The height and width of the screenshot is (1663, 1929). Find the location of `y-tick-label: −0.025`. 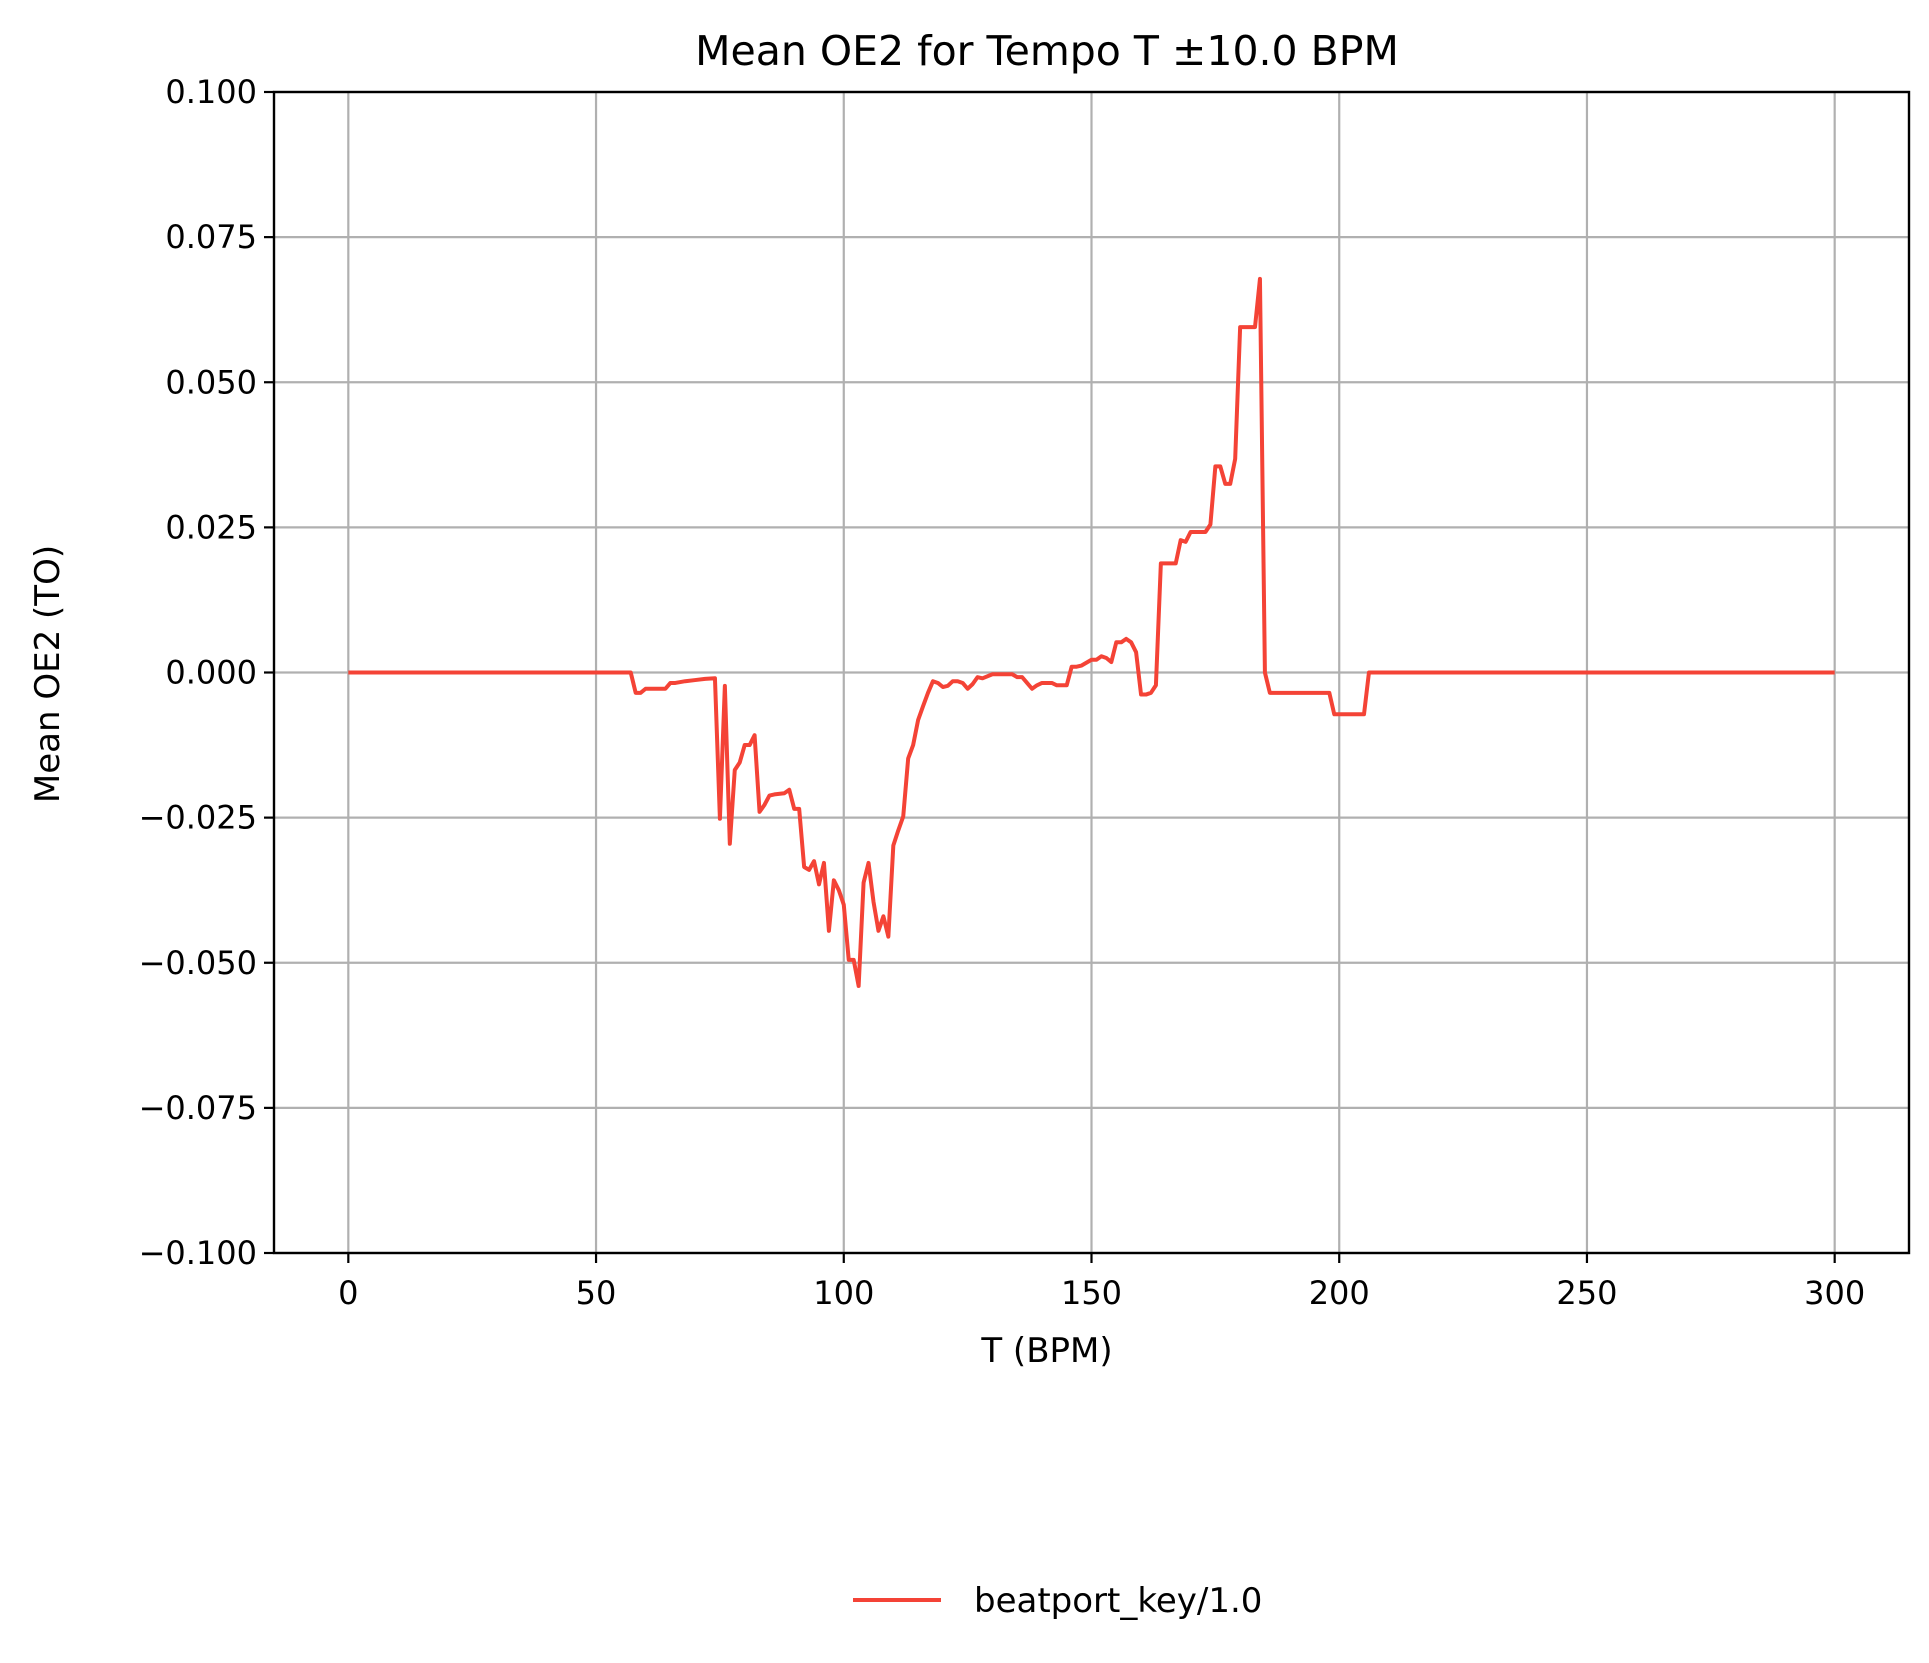

y-tick-label: −0.025 is located at coordinates (198, 818).